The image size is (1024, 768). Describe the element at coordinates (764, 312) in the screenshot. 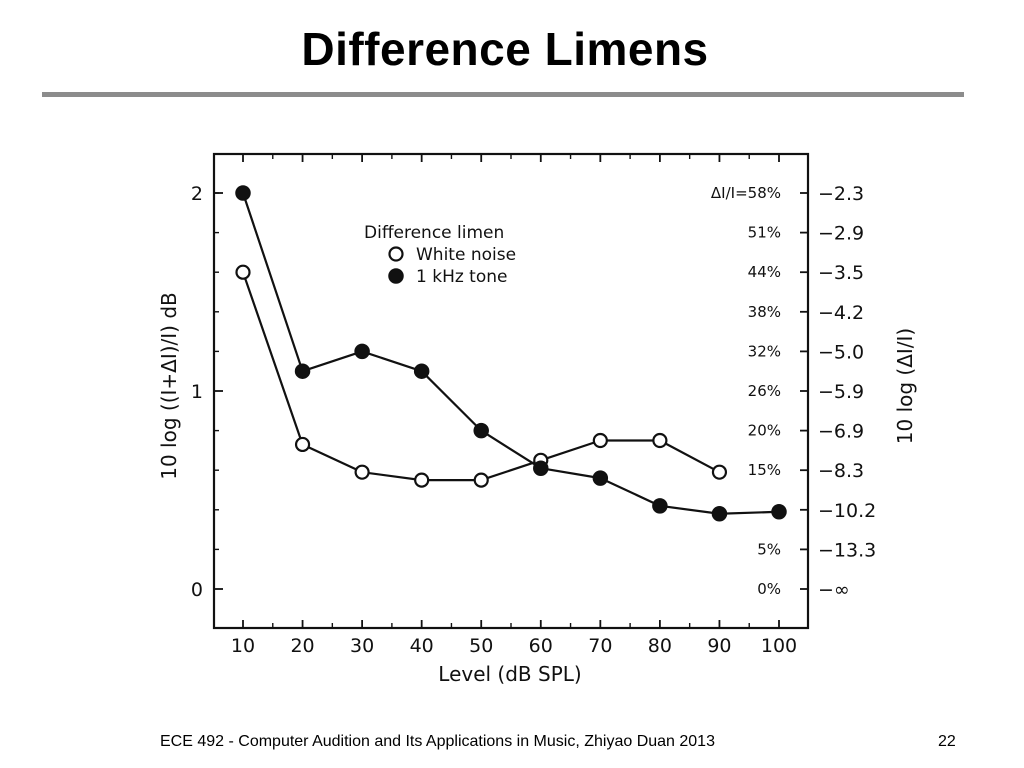

I see `y2-pct-label: 38%` at that location.